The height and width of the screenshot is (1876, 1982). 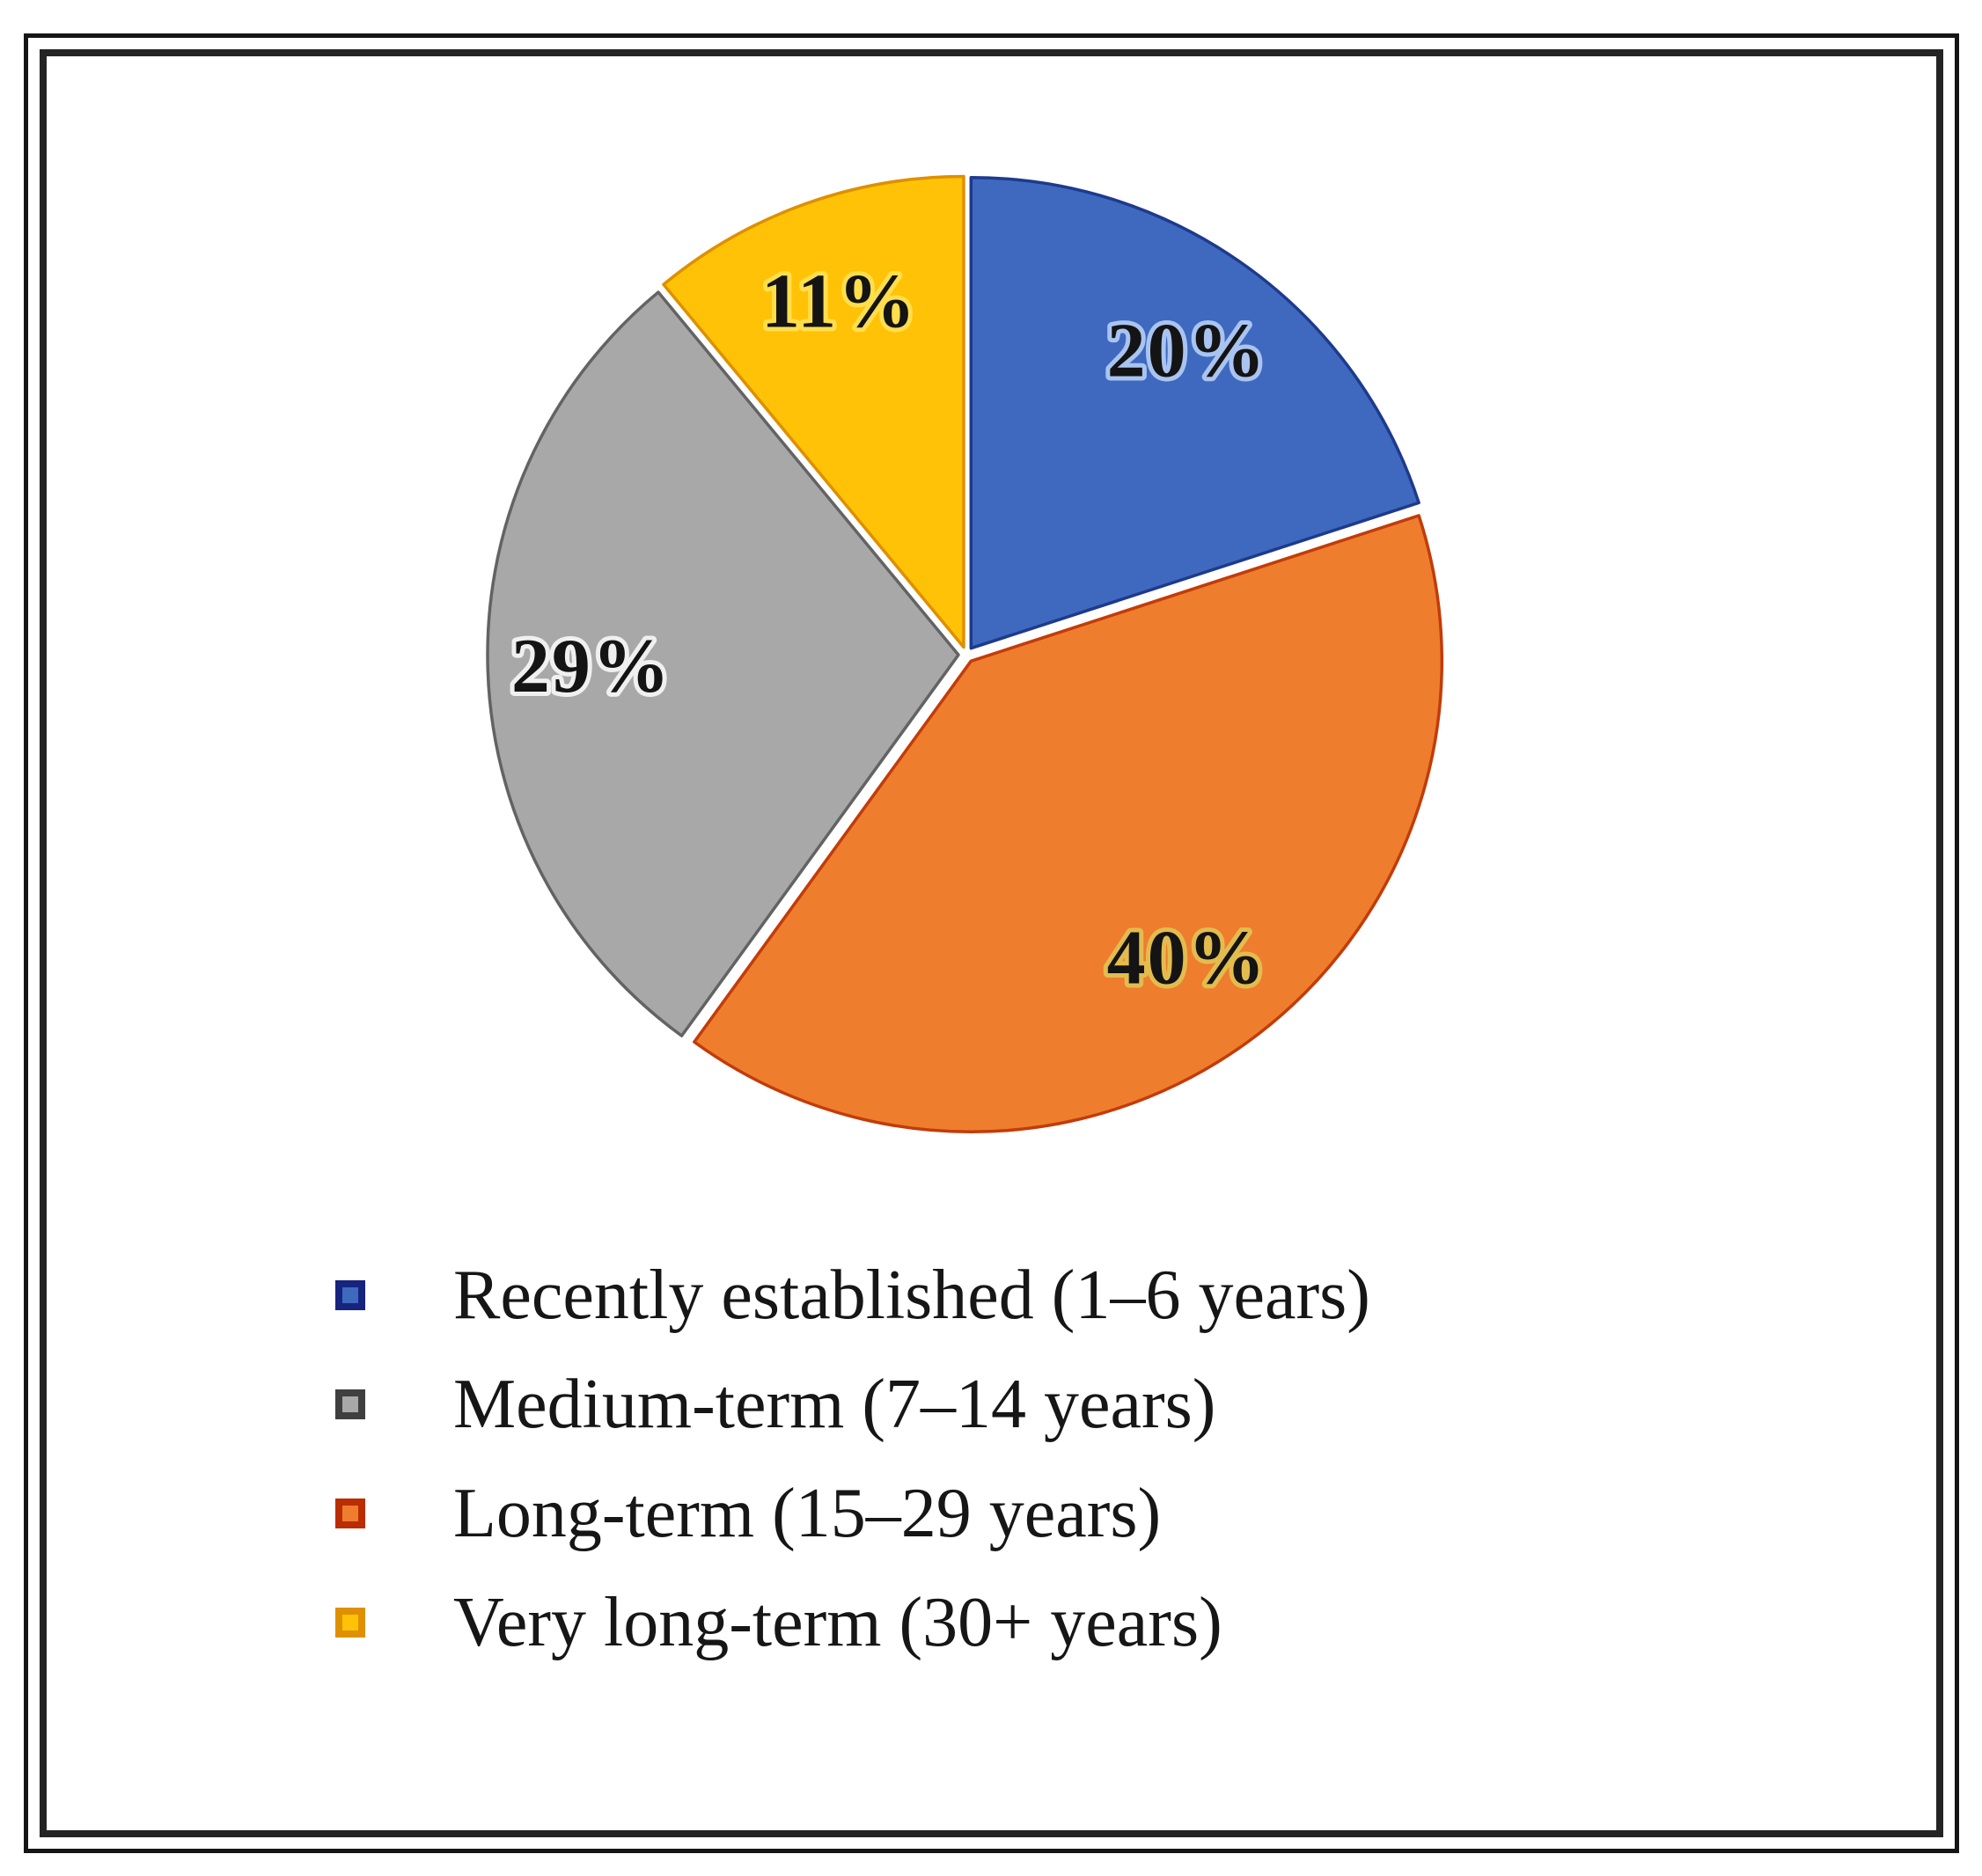 I want to click on pie-slice-percent-label: 20%, so click(x=1187, y=351).